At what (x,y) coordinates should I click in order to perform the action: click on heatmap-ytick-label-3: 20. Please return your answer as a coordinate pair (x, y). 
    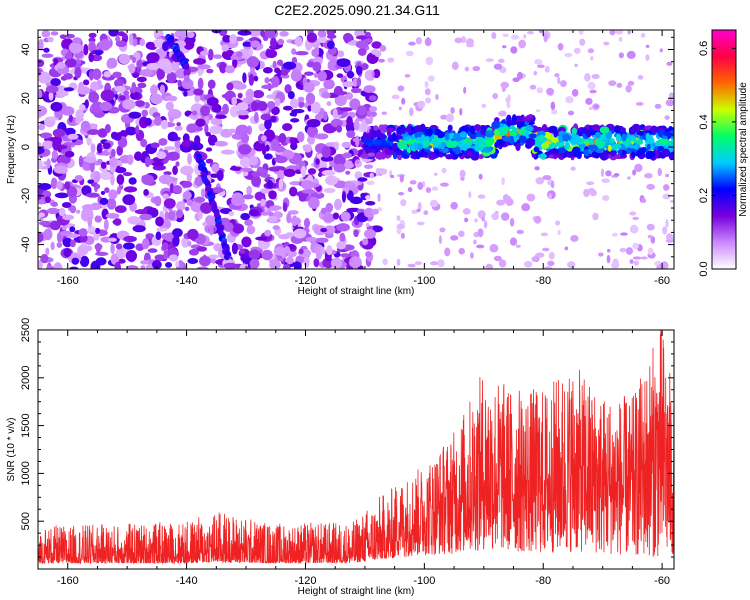
    Looking at the image, I should click on (26, 98).